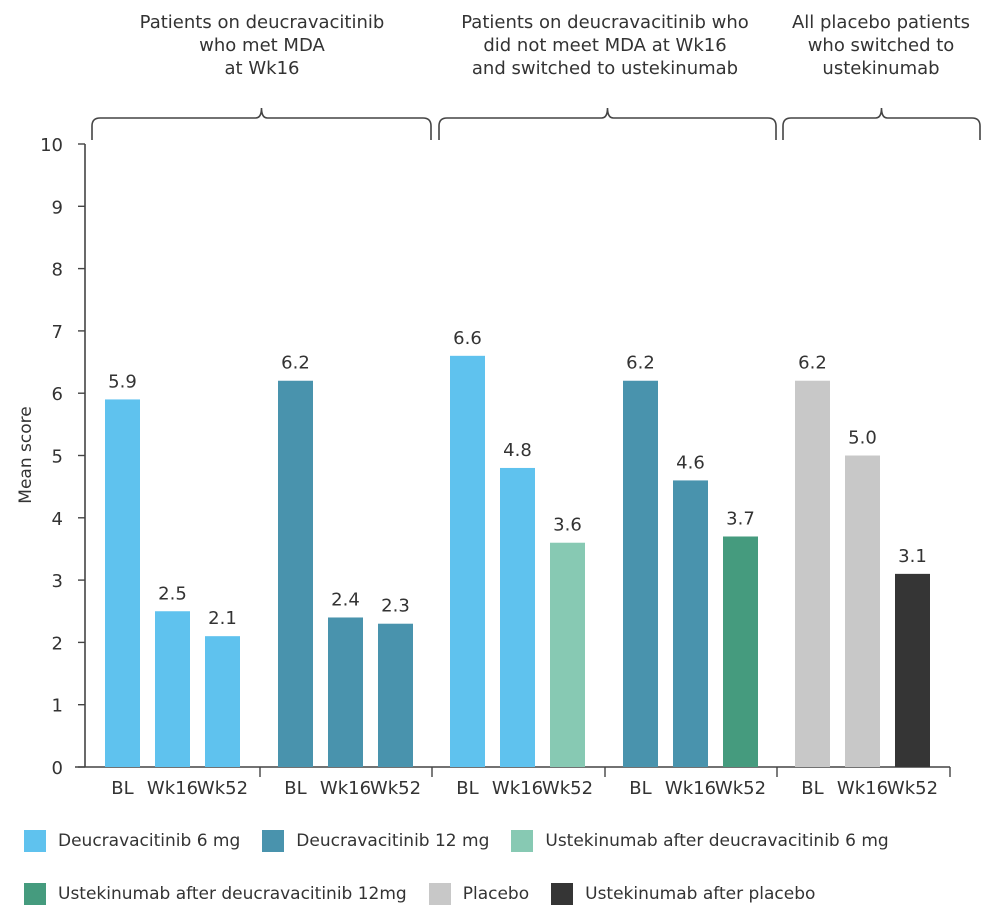 Image resolution: width=1000 pixels, height=923 pixels. What do you see at coordinates (912, 556) in the screenshot?
I see `bar-value-label: 3.1` at bounding box center [912, 556].